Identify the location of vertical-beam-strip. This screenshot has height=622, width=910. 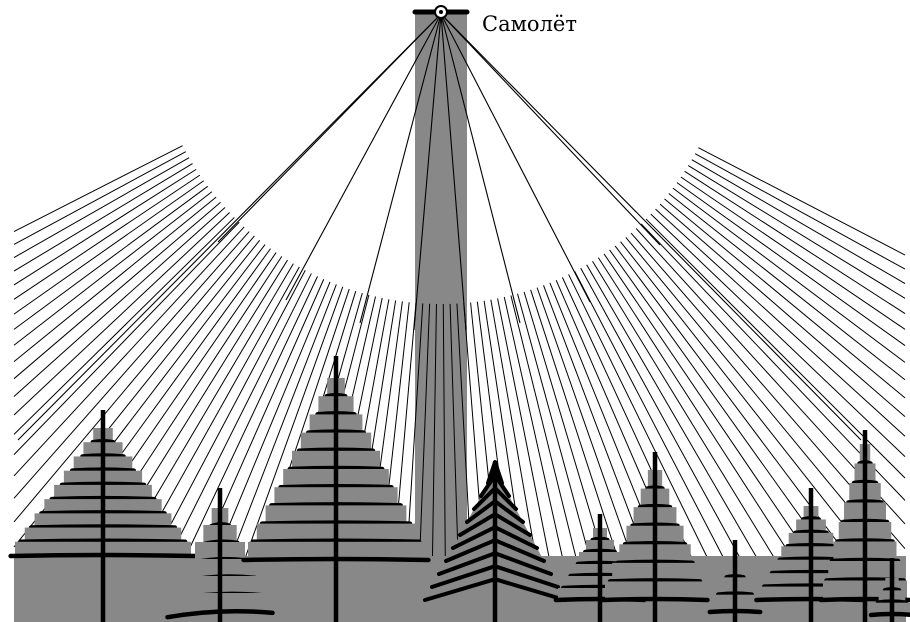
(441, 297).